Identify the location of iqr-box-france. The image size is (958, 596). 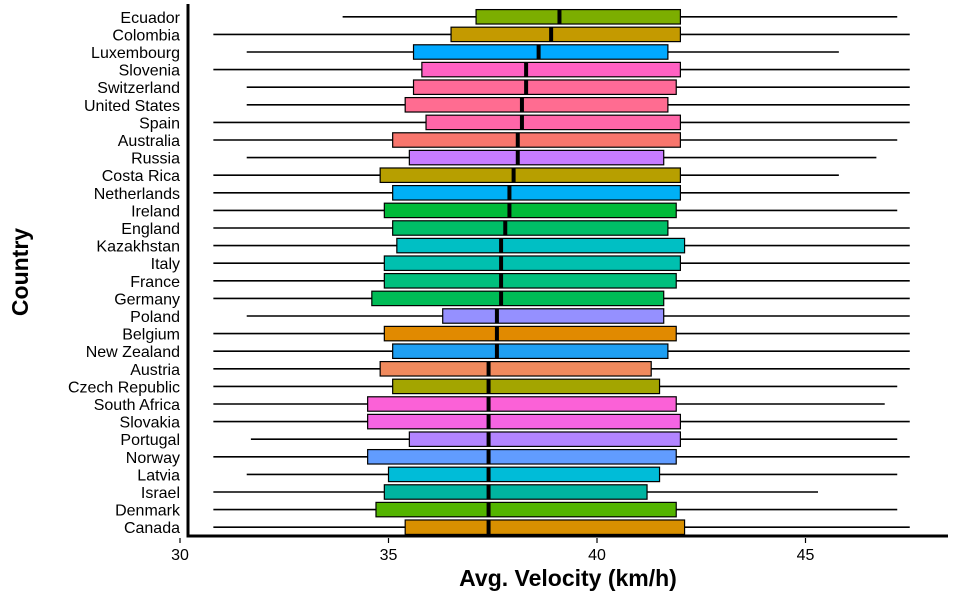
(530, 280).